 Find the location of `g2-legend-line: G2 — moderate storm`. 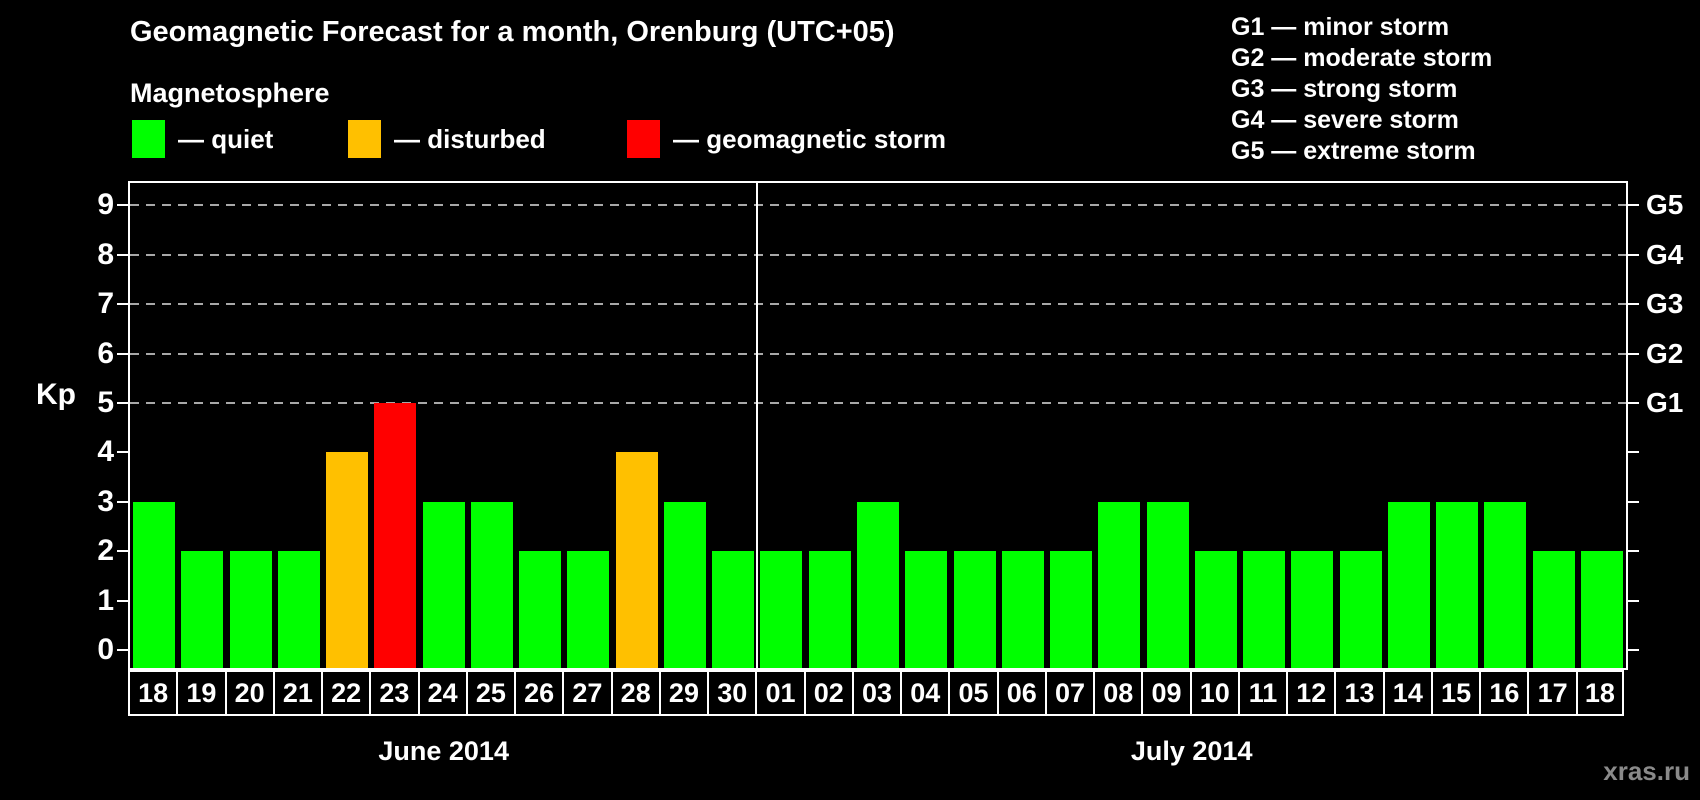

g2-legend-line: G2 — moderate storm is located at coordinates (1362, 58).